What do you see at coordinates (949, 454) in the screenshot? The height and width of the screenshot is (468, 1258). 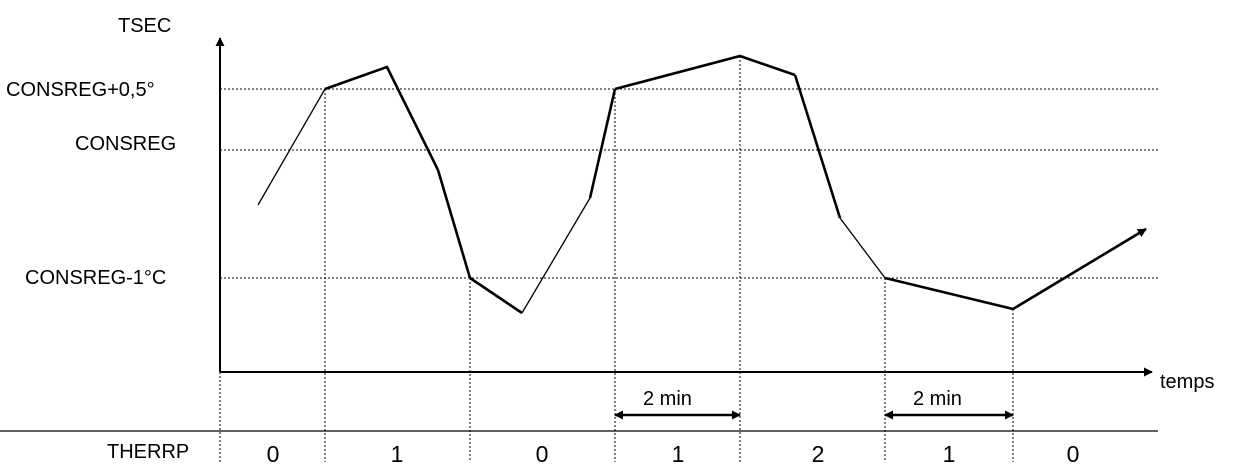 I see `state-value-6: 1` at bounding box center [949, 454].